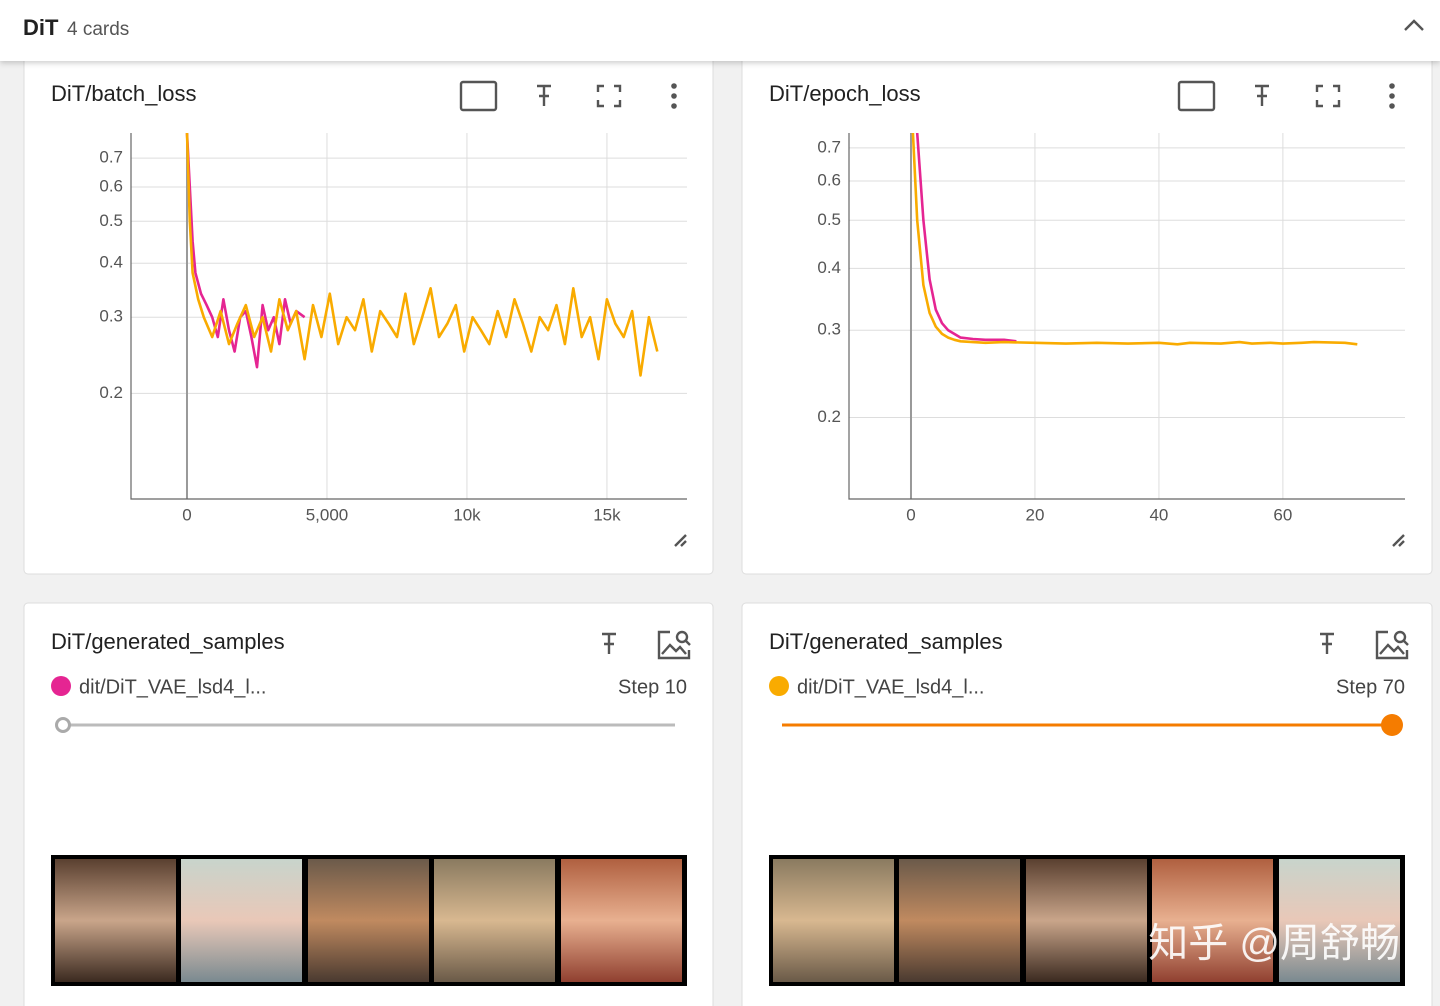 The image size is (1440, 1006). What do you see at coordinates (845, 93) in the screenshot?
I see `card-title: DiT/epoch_loss` at bounding box center [845, 93].